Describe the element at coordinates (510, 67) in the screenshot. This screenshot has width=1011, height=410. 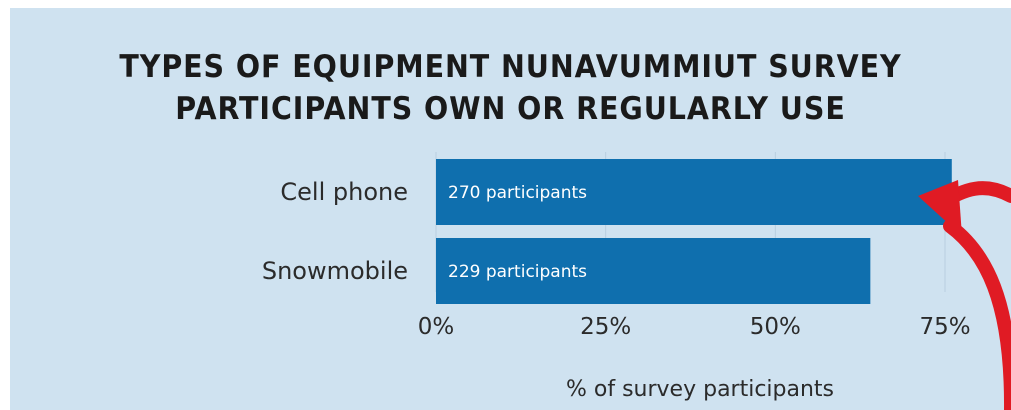
I see `chart-title-line-1: TYPES OF EQUIPMENT NUNAVUMMIUT SURVEY` at that location.